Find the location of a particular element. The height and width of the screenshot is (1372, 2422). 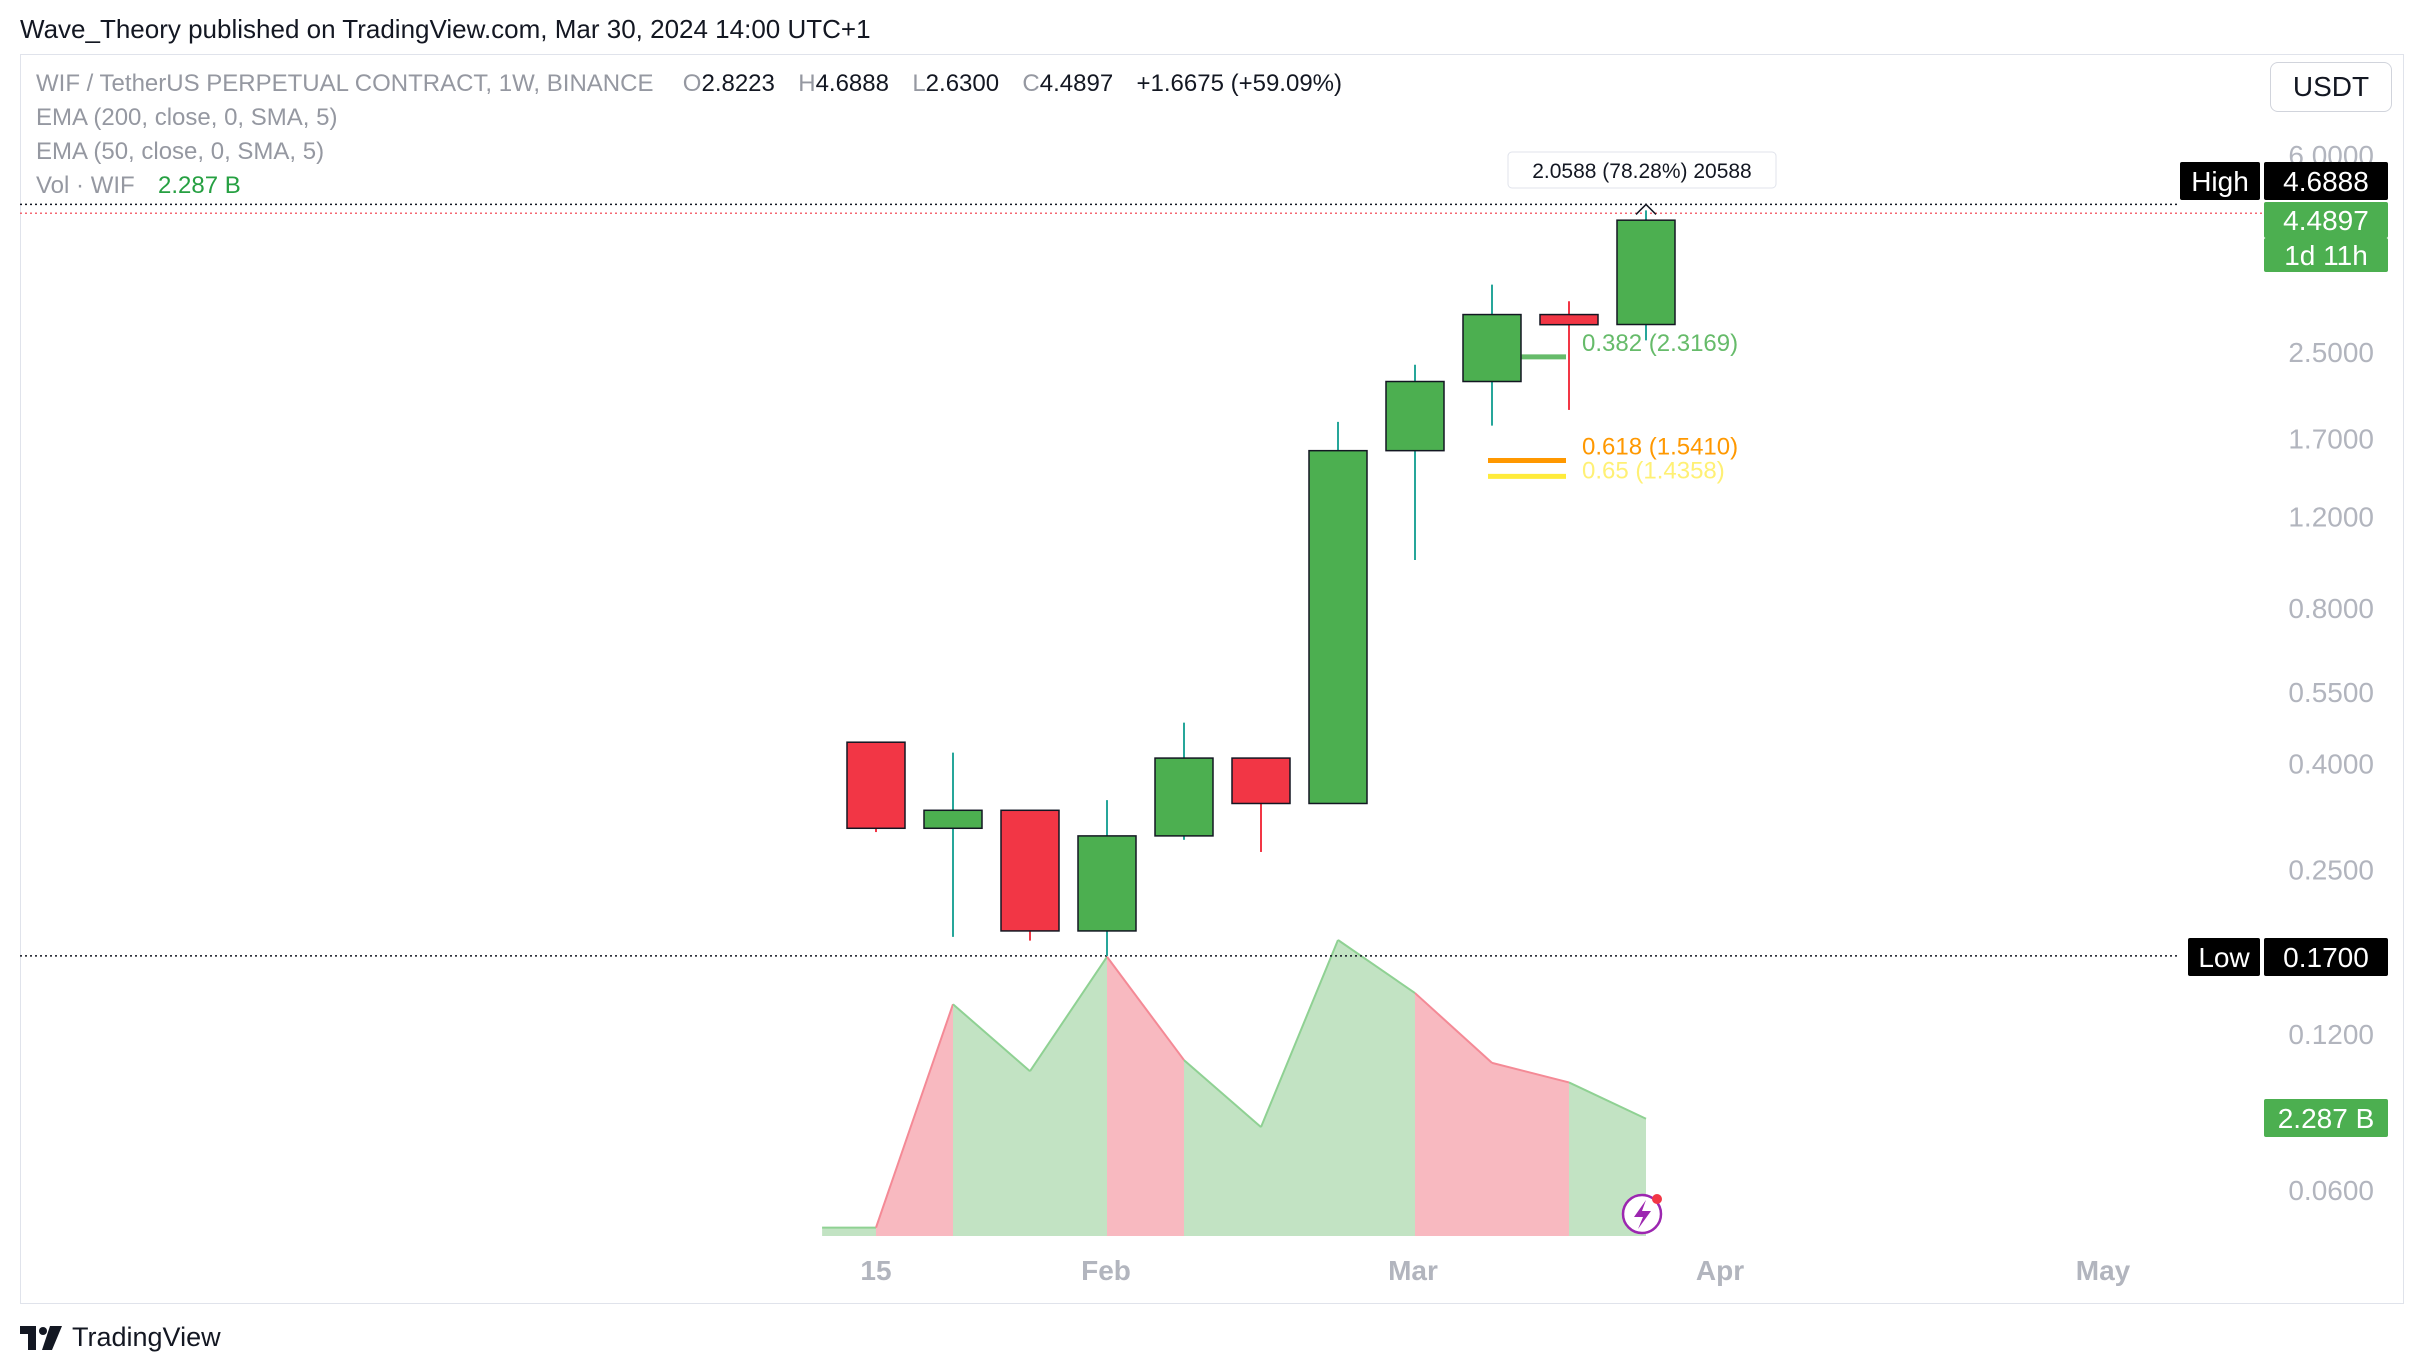

last-price-tag-bg is located at coordinates (2326, 220).